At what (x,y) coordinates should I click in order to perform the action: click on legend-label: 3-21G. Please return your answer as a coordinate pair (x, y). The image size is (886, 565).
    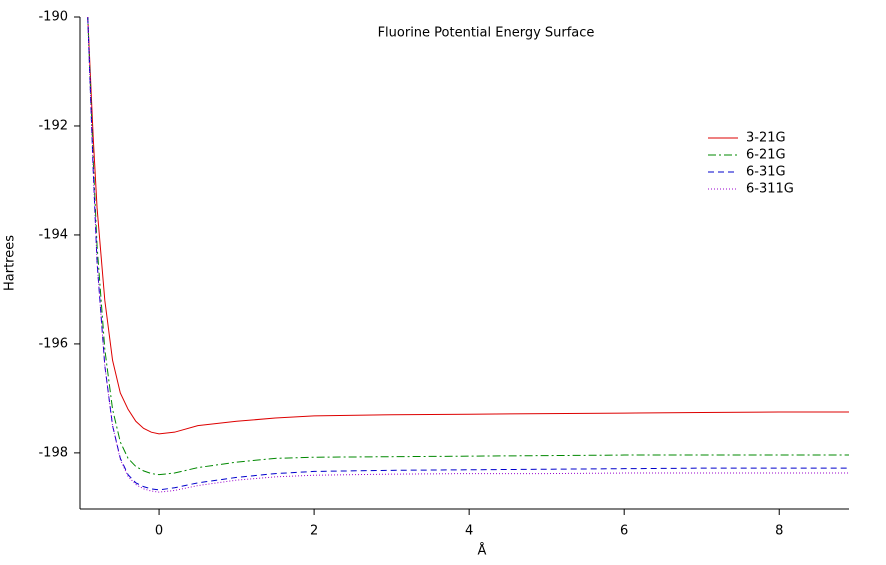
    Looking at the image, I should click on (766, 138).